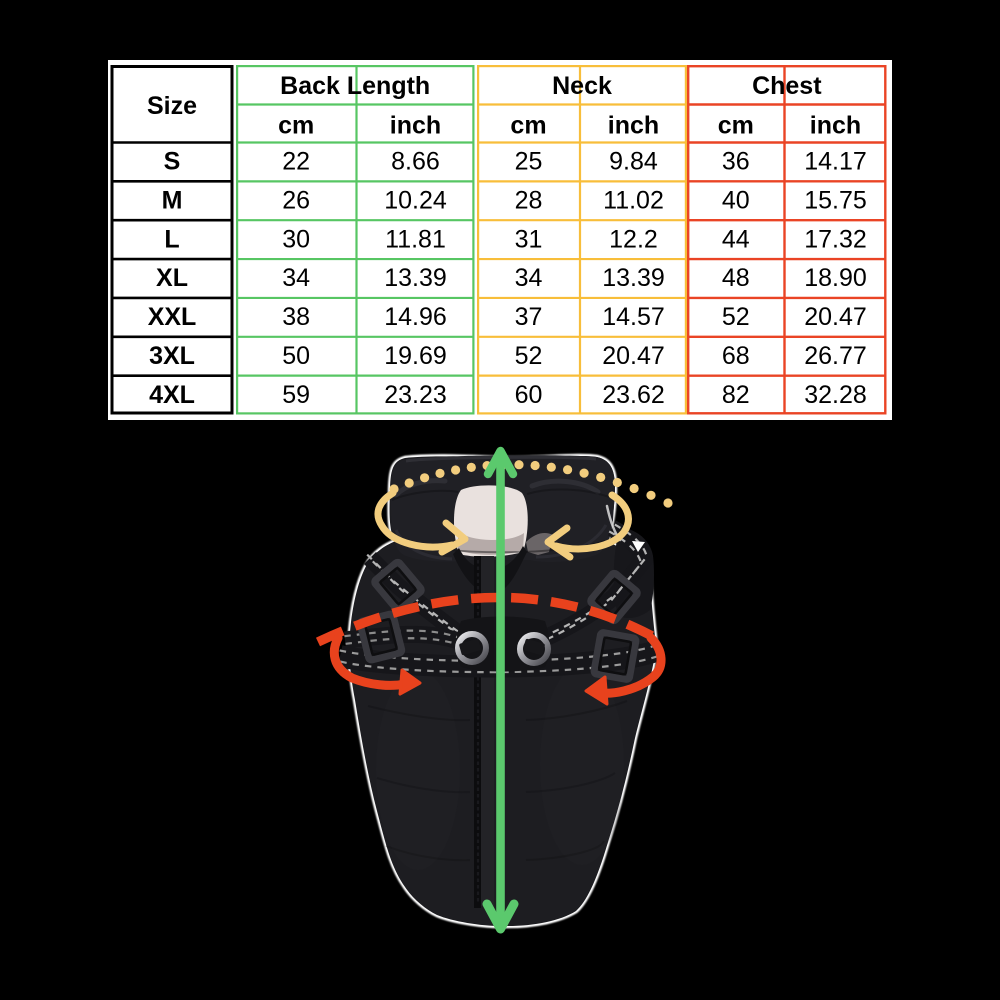 Image resolution: width=1000 pixels, height=1000 pixels. What do you see at coordinates (835, 239) in the screenshot?
I see `svg-text: 17.32` at bounding box center [835, 239].